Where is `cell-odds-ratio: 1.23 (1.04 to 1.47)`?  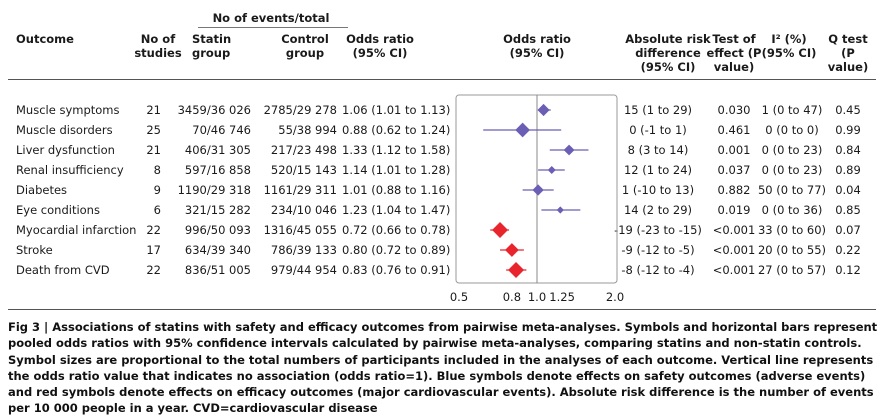
cell-odds-ratio: 1.23 (1.04 to 1.47) is located at coordinates (396, 210).